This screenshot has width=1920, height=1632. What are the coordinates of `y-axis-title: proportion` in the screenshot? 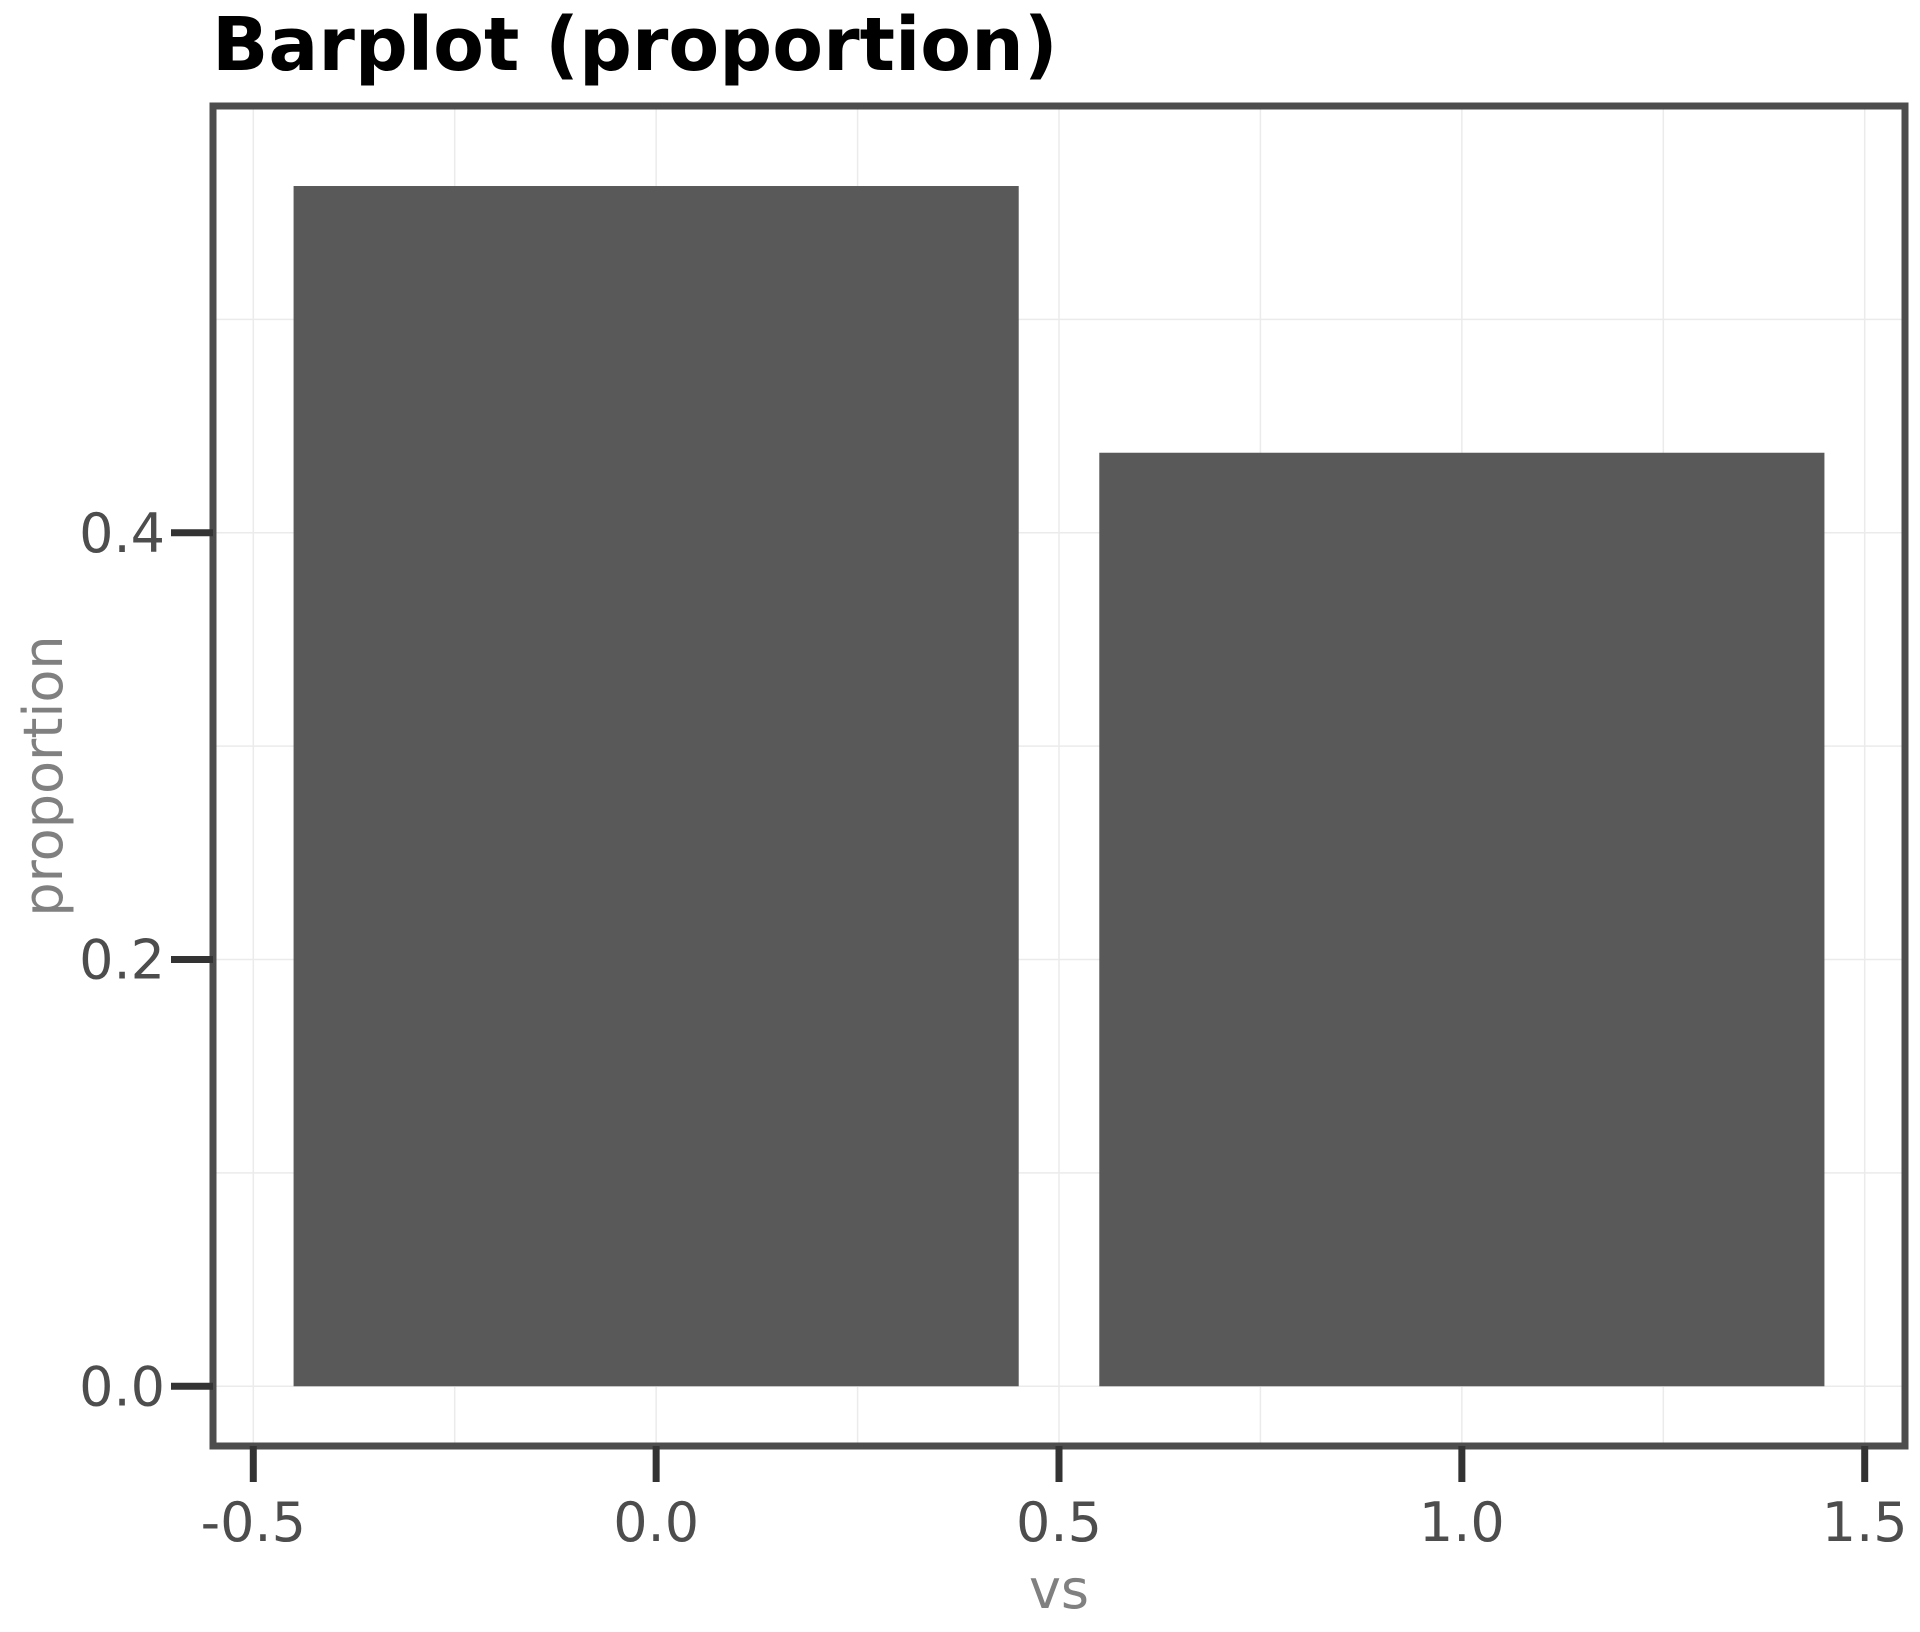 It's located at (43, 775).